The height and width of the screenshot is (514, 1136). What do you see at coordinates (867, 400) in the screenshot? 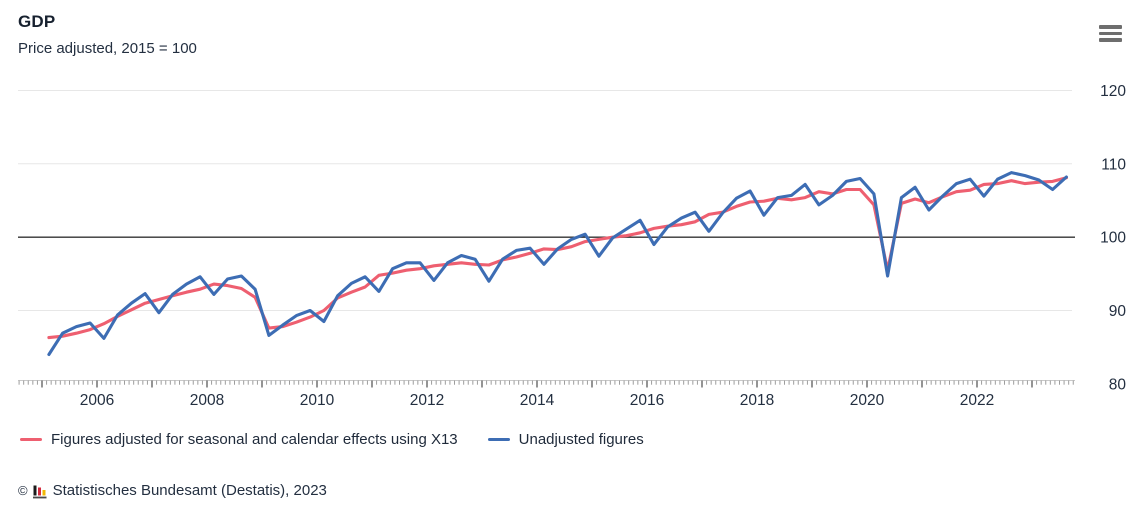
I see `x-axis-label: 2020` at bounding box center [867, 400].